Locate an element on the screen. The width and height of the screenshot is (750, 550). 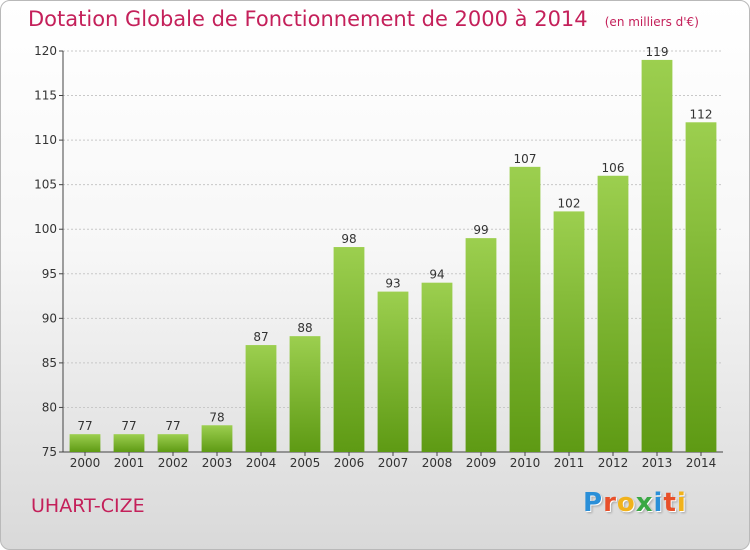
x-tick-label: 2001 is located at coordinates (129, 463).